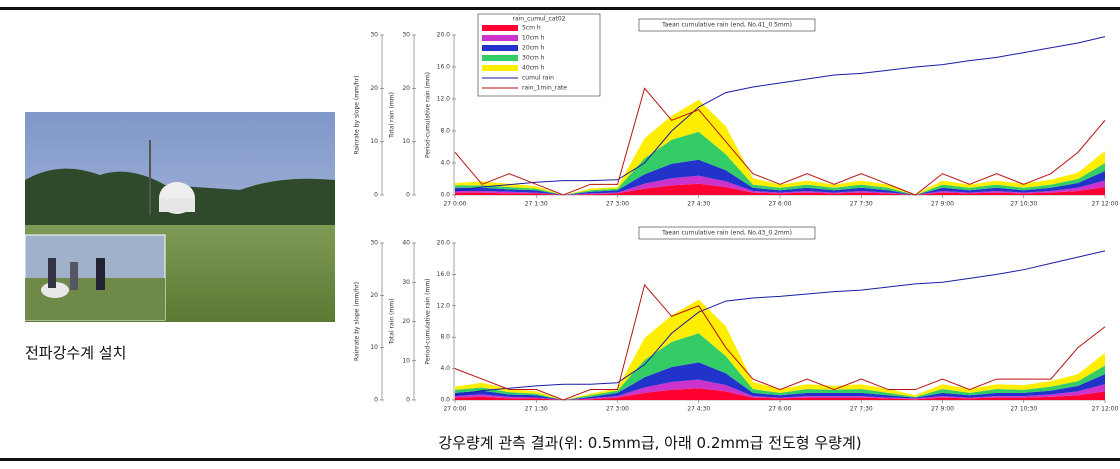 The image size is (1120, 469). I want to click on legend-label: rain_1min_rate, so click(544, 88).